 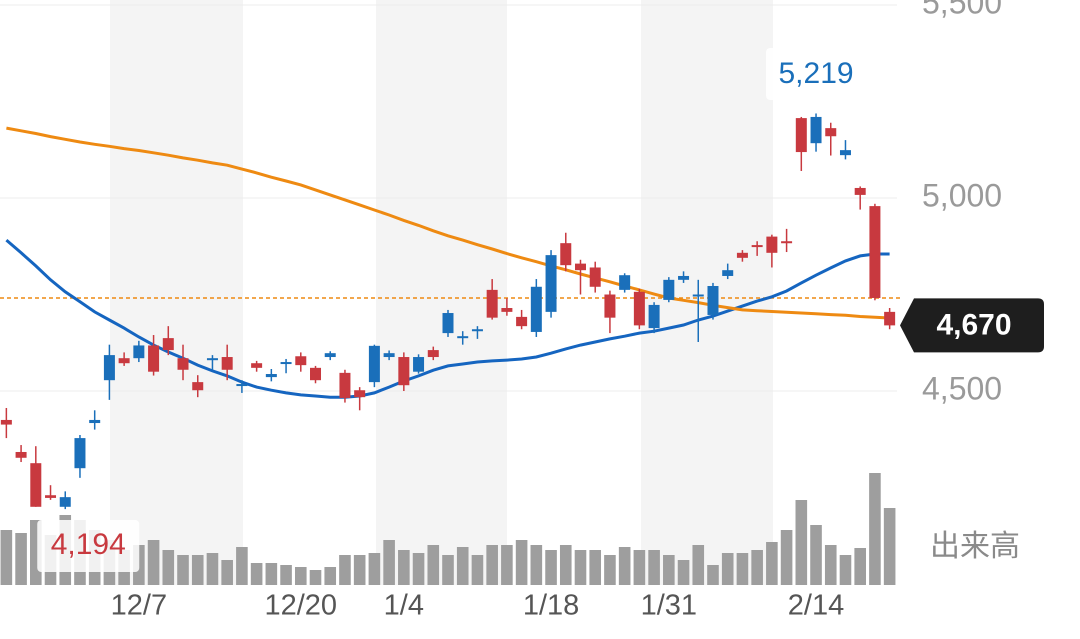 What do you see at coordinates (139, 606) in the screenshot?
I see `x-tick-label: 12/7` at bounding box center [139, 606].